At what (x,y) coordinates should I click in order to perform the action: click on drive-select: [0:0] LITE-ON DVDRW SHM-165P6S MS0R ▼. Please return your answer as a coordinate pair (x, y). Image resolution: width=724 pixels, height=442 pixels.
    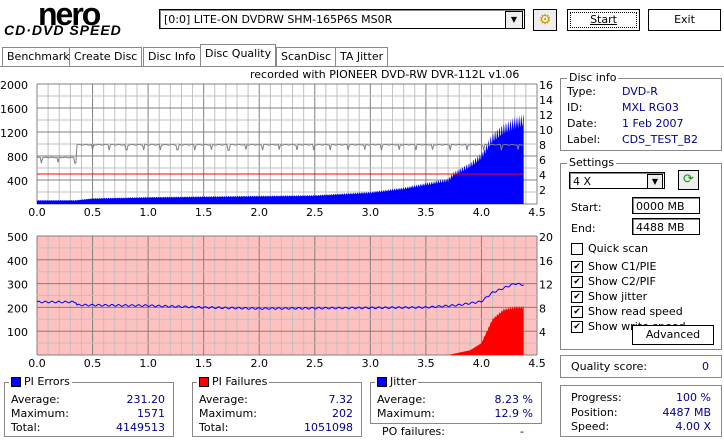
    Looking at the image, I should click on (342, 19).